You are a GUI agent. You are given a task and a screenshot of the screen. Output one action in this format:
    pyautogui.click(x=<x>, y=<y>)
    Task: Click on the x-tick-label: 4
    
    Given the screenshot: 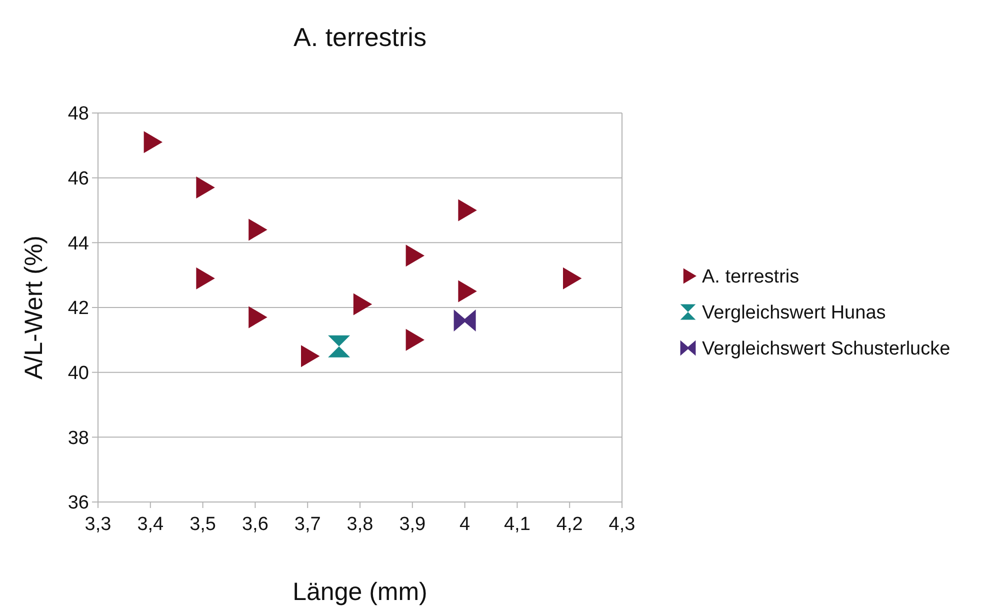 What is the action you would take?
    pyautogui.click(x=465, y=524)
    